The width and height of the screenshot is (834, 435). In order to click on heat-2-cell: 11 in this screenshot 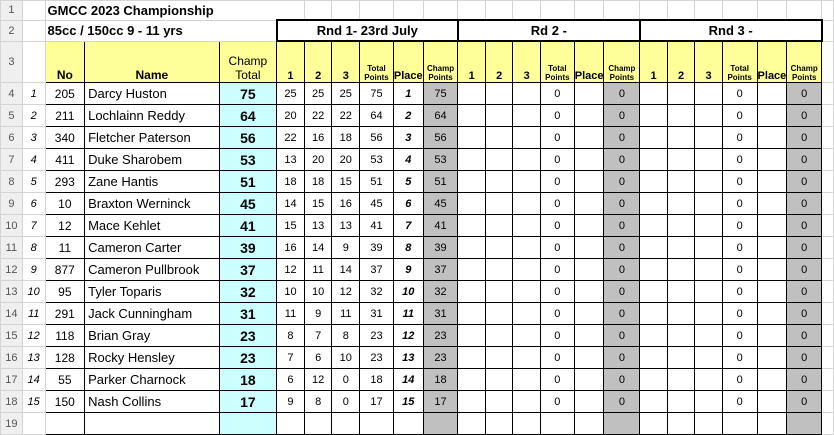, I will do `click(318, 269)`.